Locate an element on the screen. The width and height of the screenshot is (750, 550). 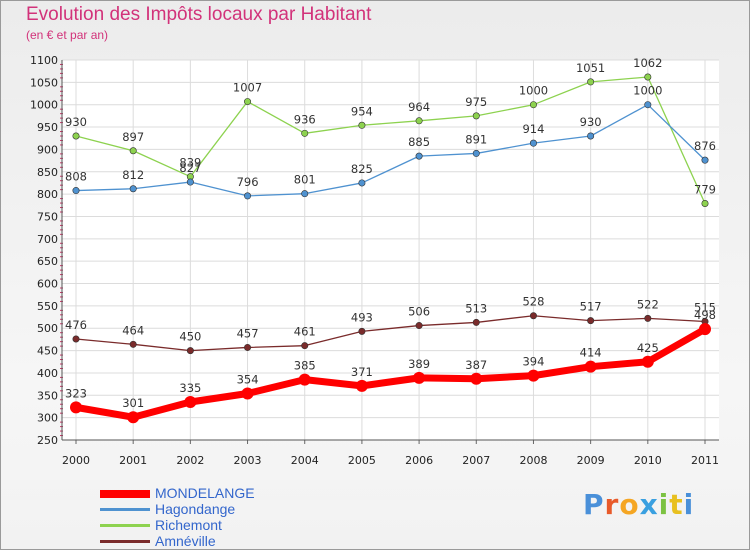
legend-label: Richemont is located at coordinates (188, 525).